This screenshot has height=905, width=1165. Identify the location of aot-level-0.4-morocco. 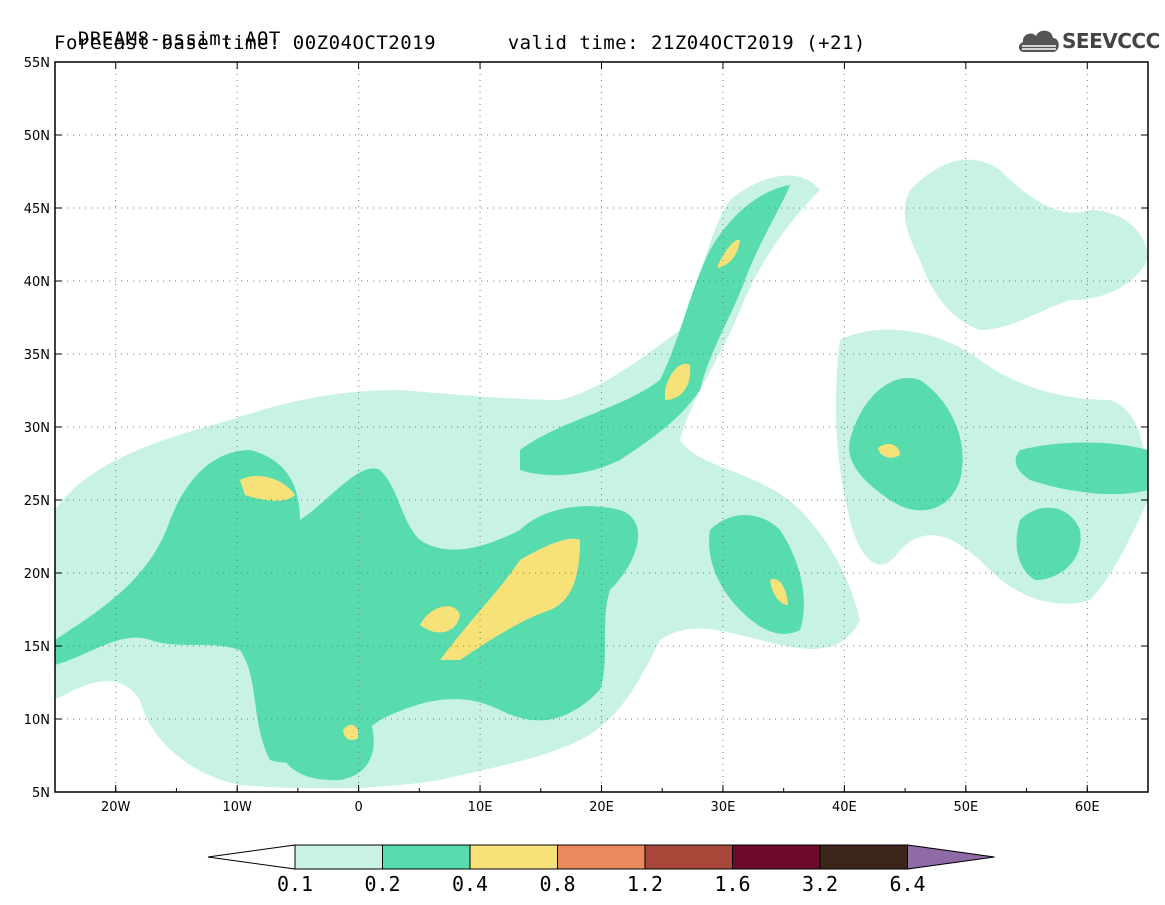
(267, 488).